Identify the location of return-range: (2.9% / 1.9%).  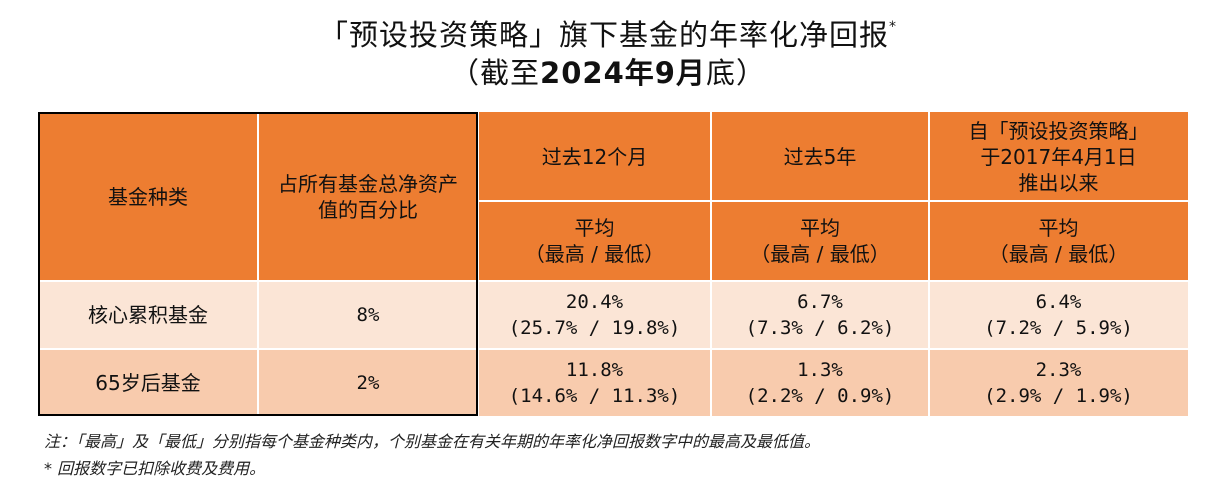
(1058, 395).